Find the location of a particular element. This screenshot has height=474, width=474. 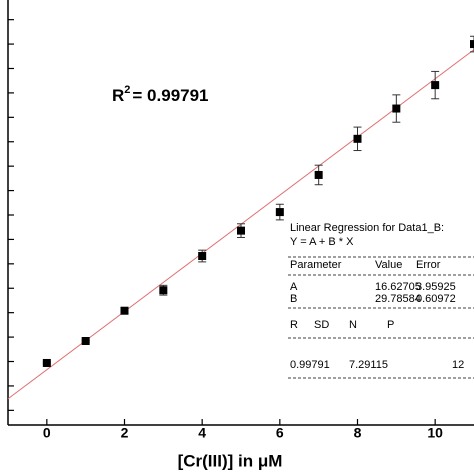

table-header: R is located at coordinates (294, 325).